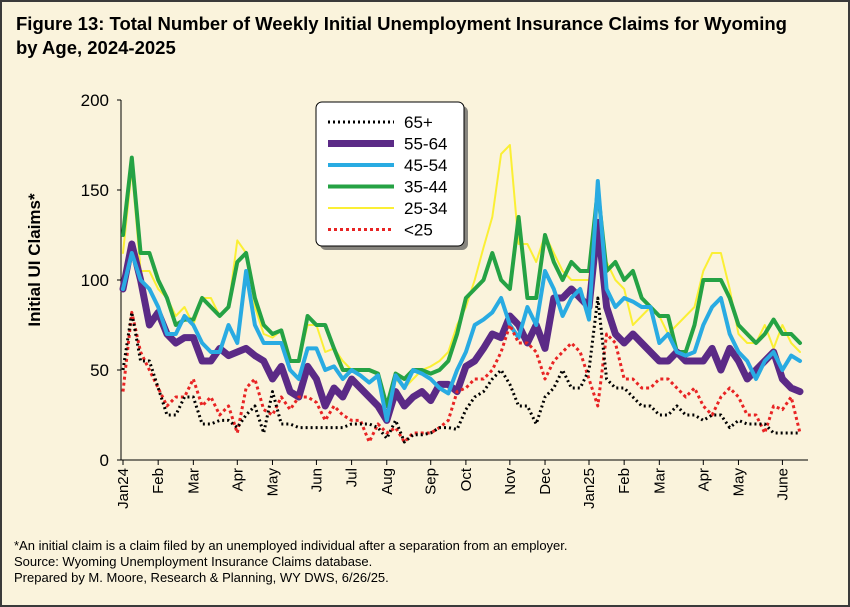 This screenshot has width=850, height=607. Describe the element at coordinates (589, 488) in the screenshot. I see `x-tick-label: Jan25` at that location.